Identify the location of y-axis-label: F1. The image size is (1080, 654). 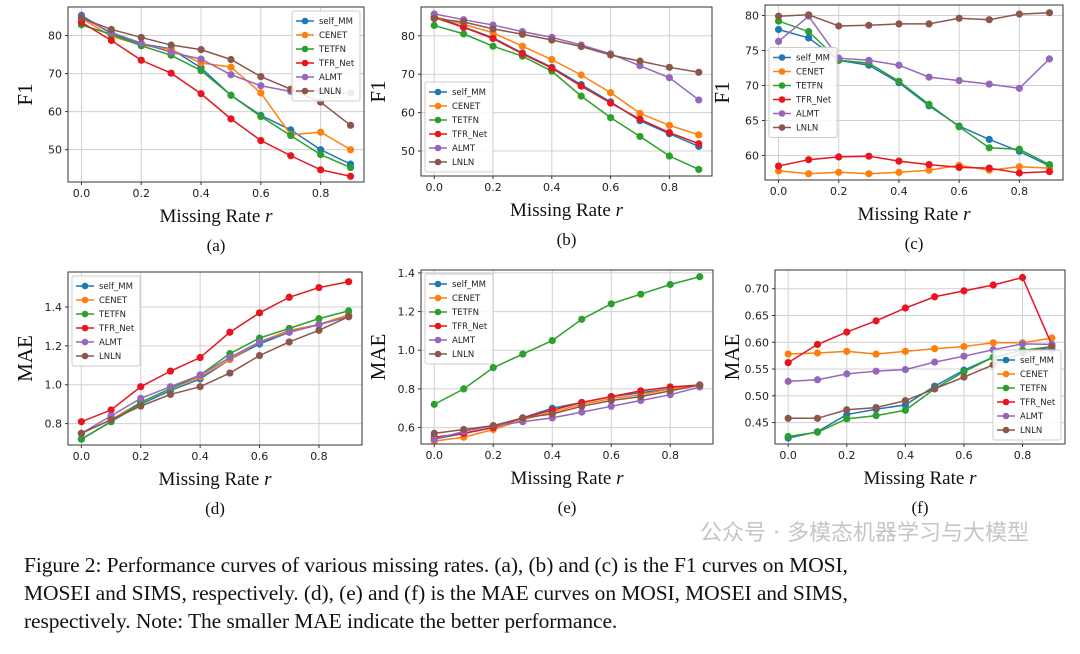
(378, 91).